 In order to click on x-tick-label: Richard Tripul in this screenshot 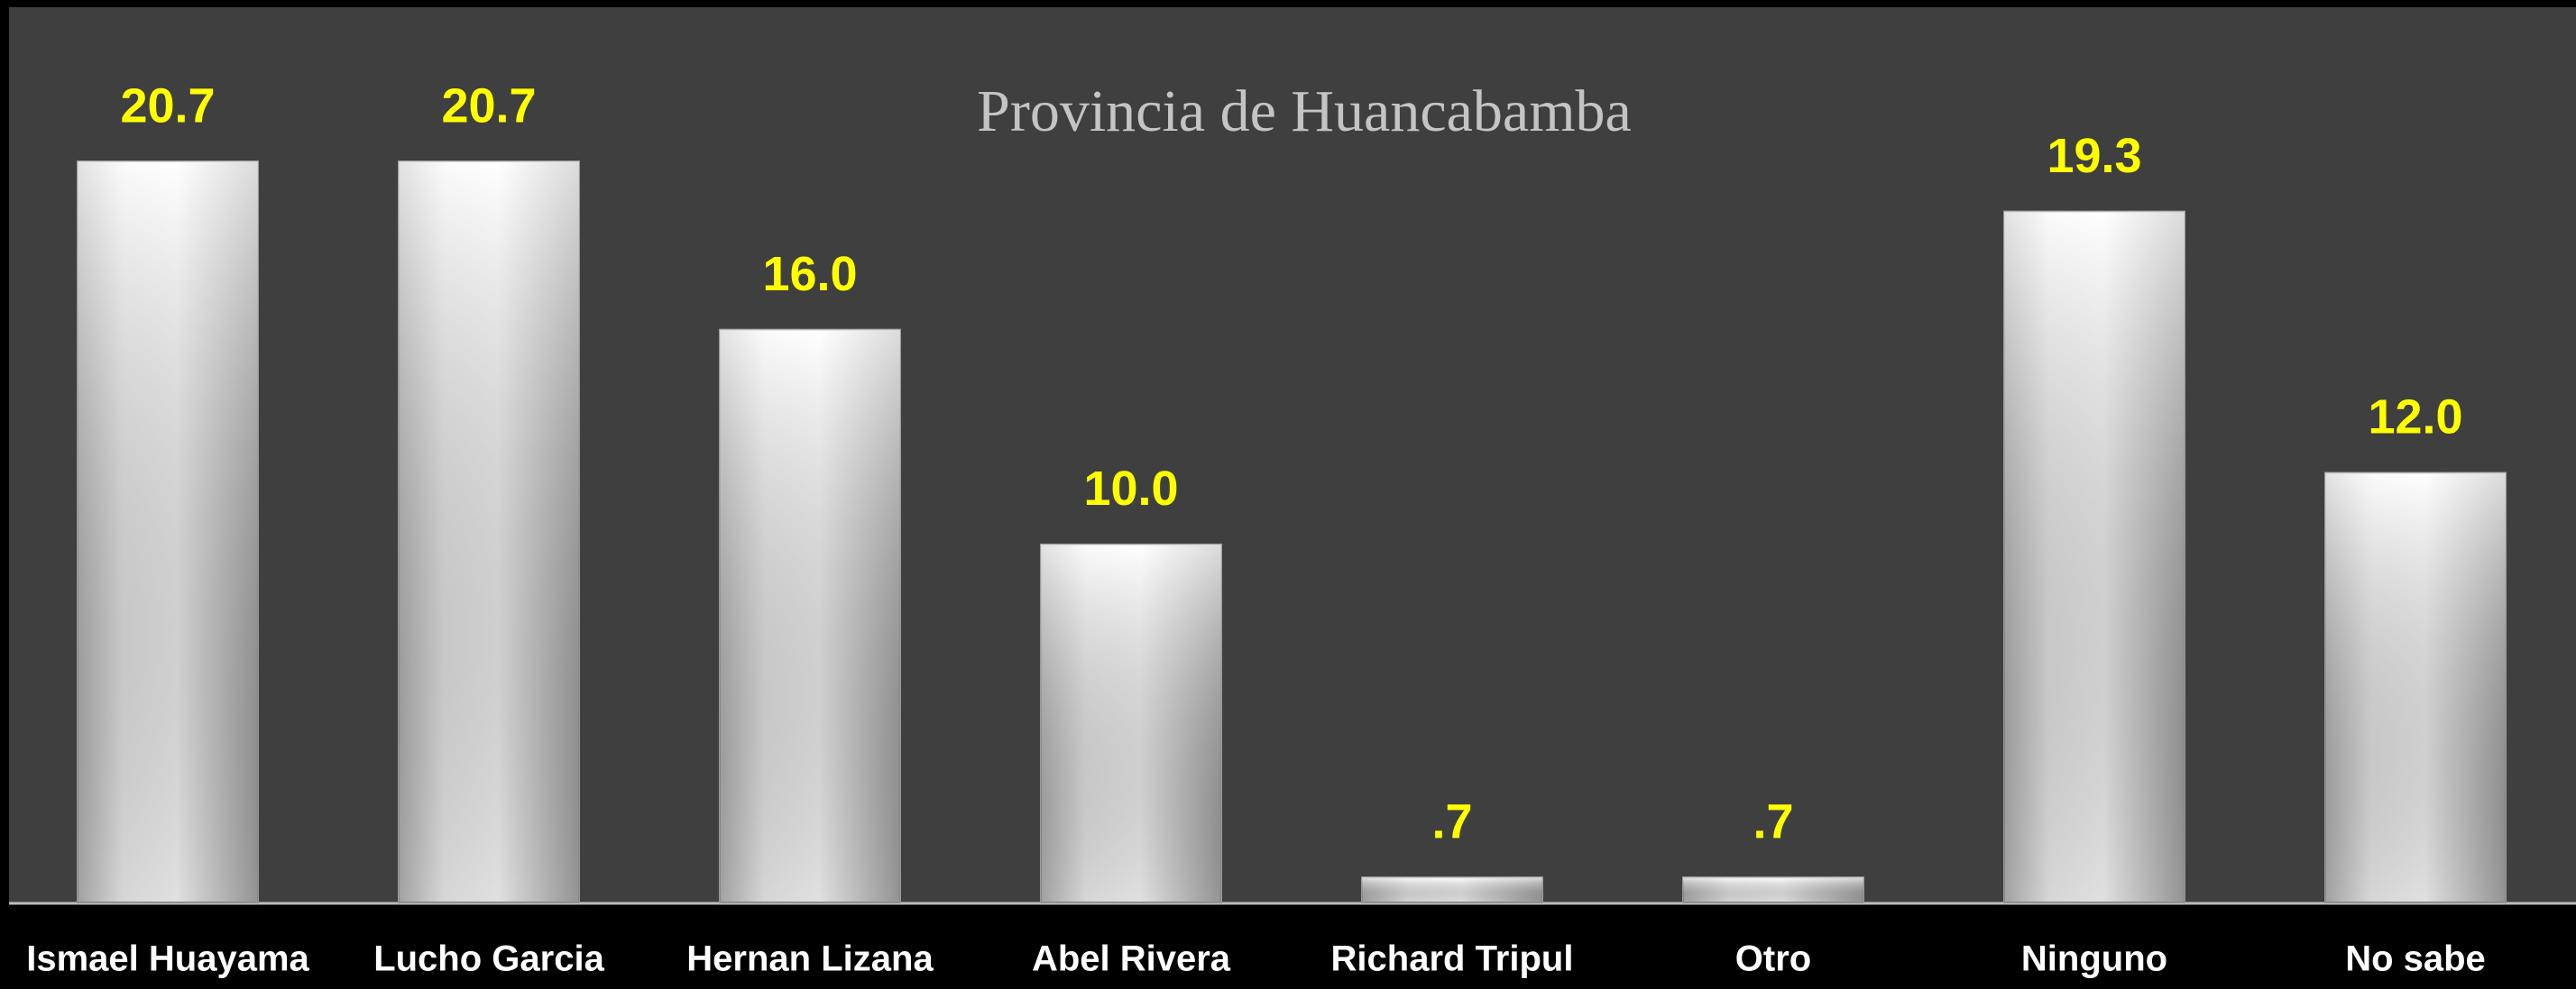, I will do `click(1452, 959)`.